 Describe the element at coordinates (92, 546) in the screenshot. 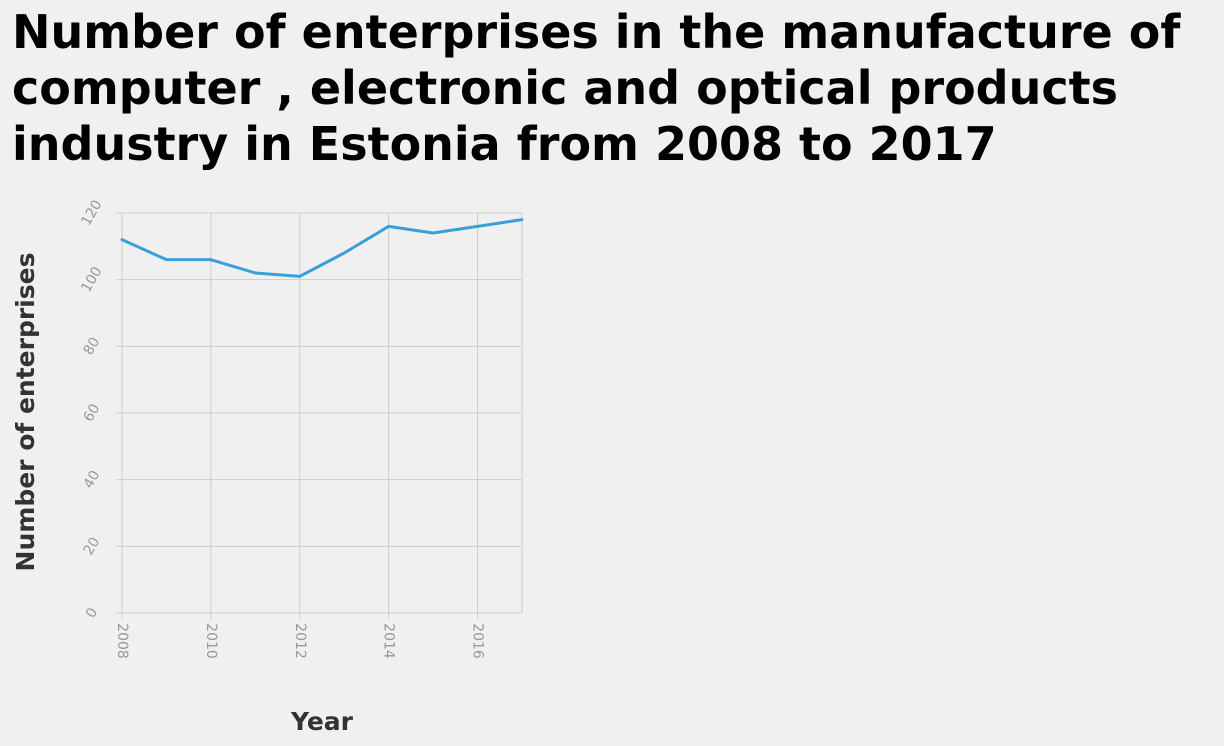

I see `y-tick-label: 20` at that location.